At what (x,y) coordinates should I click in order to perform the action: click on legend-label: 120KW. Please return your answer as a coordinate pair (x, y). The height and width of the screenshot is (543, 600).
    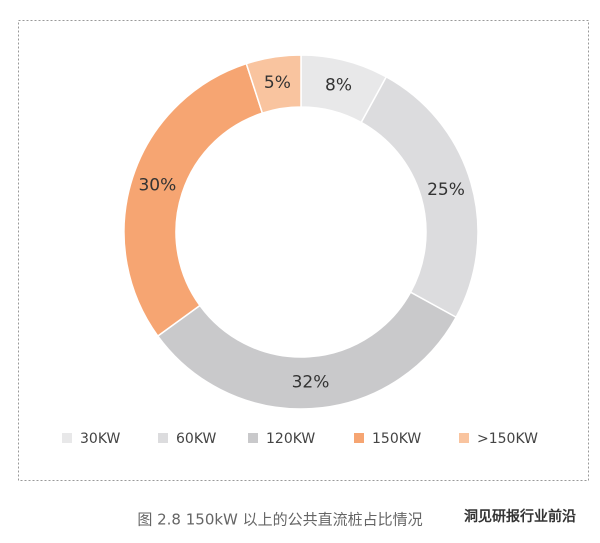
    Looking at the image, I should click on (290, 439).